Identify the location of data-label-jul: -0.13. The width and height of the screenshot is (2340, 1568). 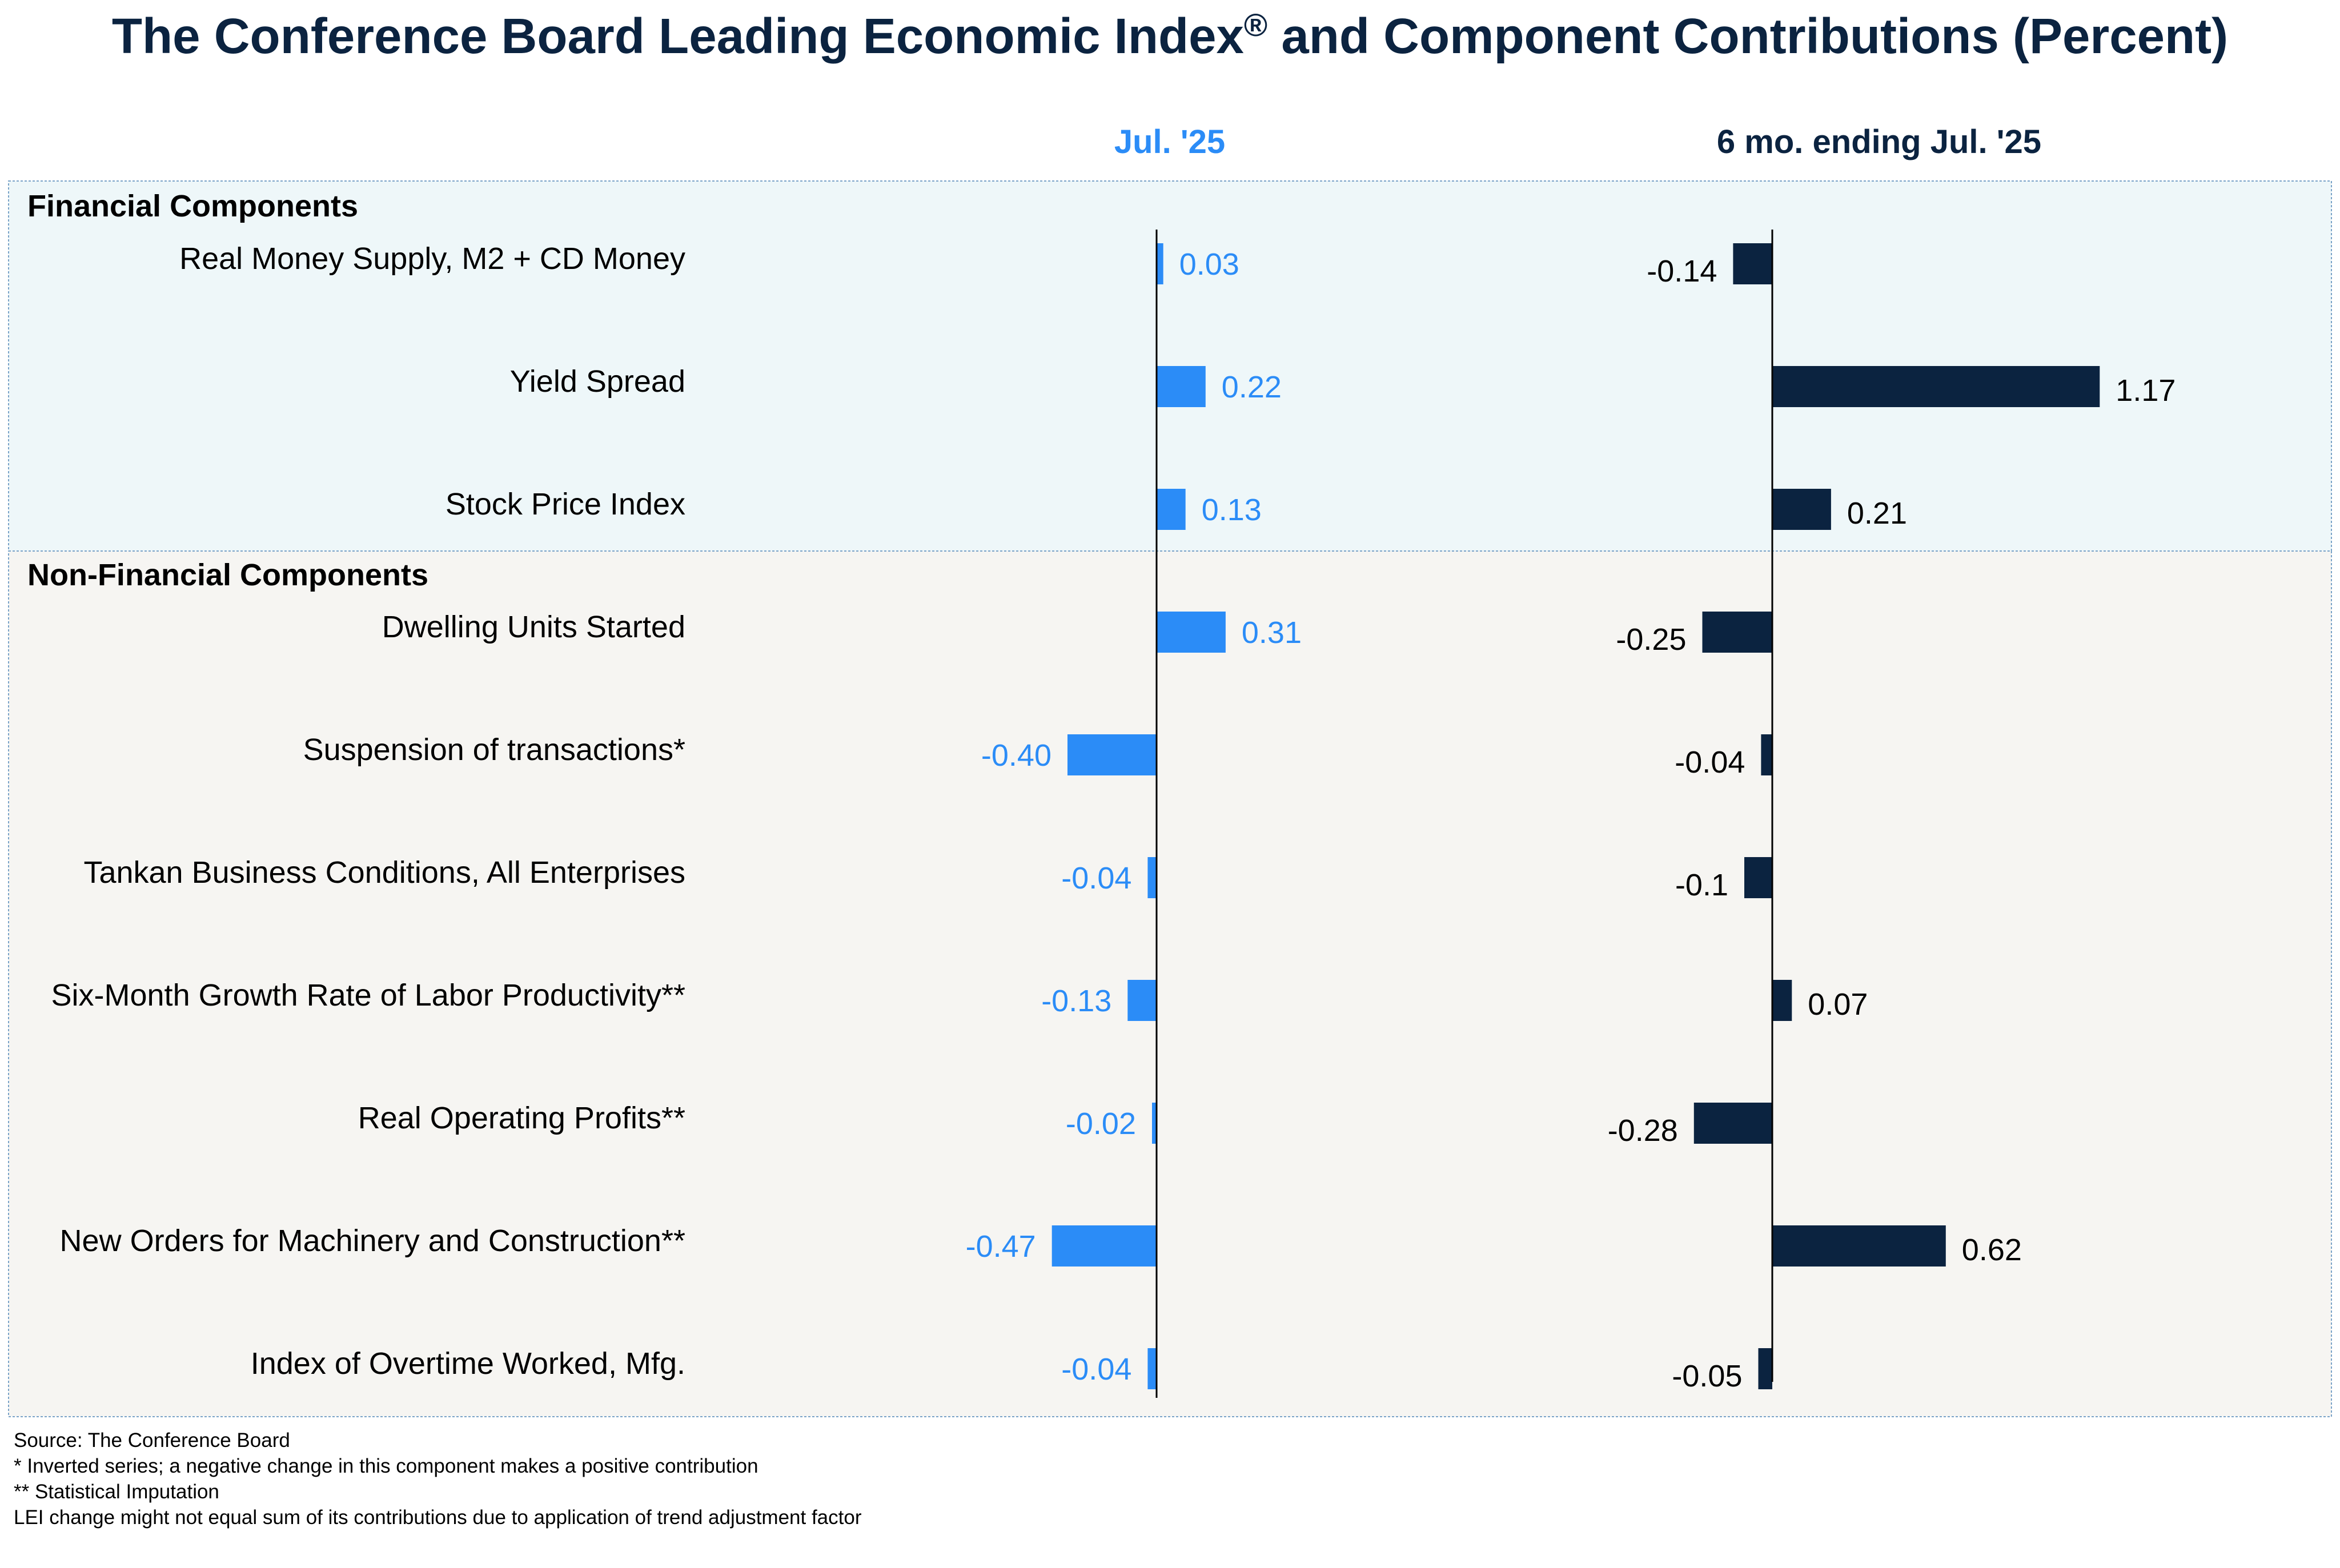
(1076, 1001).